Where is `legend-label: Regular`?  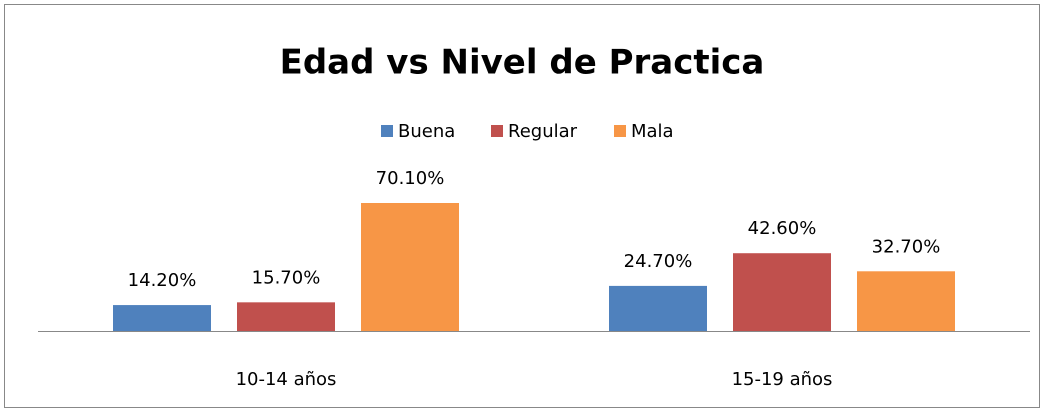 legend-label: Regular is located at coordinates (543, 131).